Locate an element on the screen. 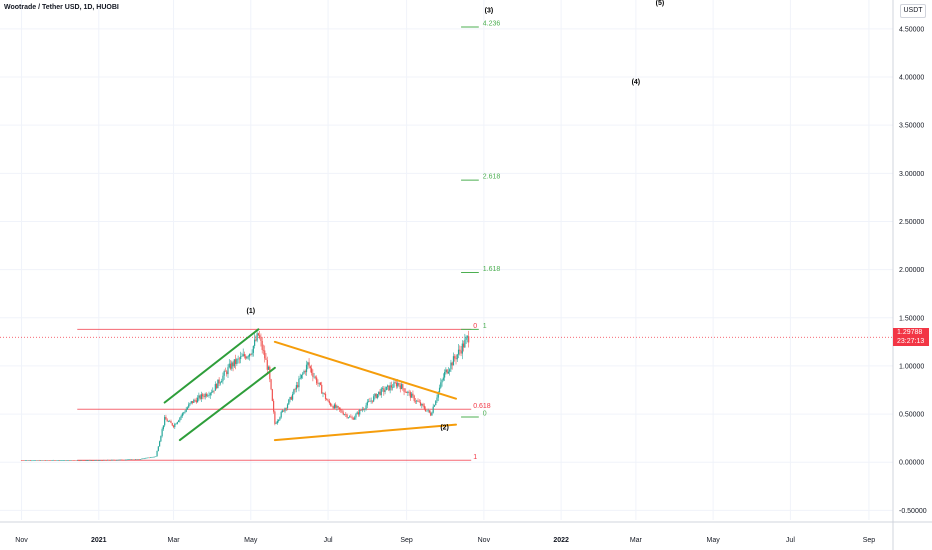  time-axis: Nov 2021 Mar May Jul Sep Nov 2022 Mar May Jul Sep is located at coordinates (466, 532).